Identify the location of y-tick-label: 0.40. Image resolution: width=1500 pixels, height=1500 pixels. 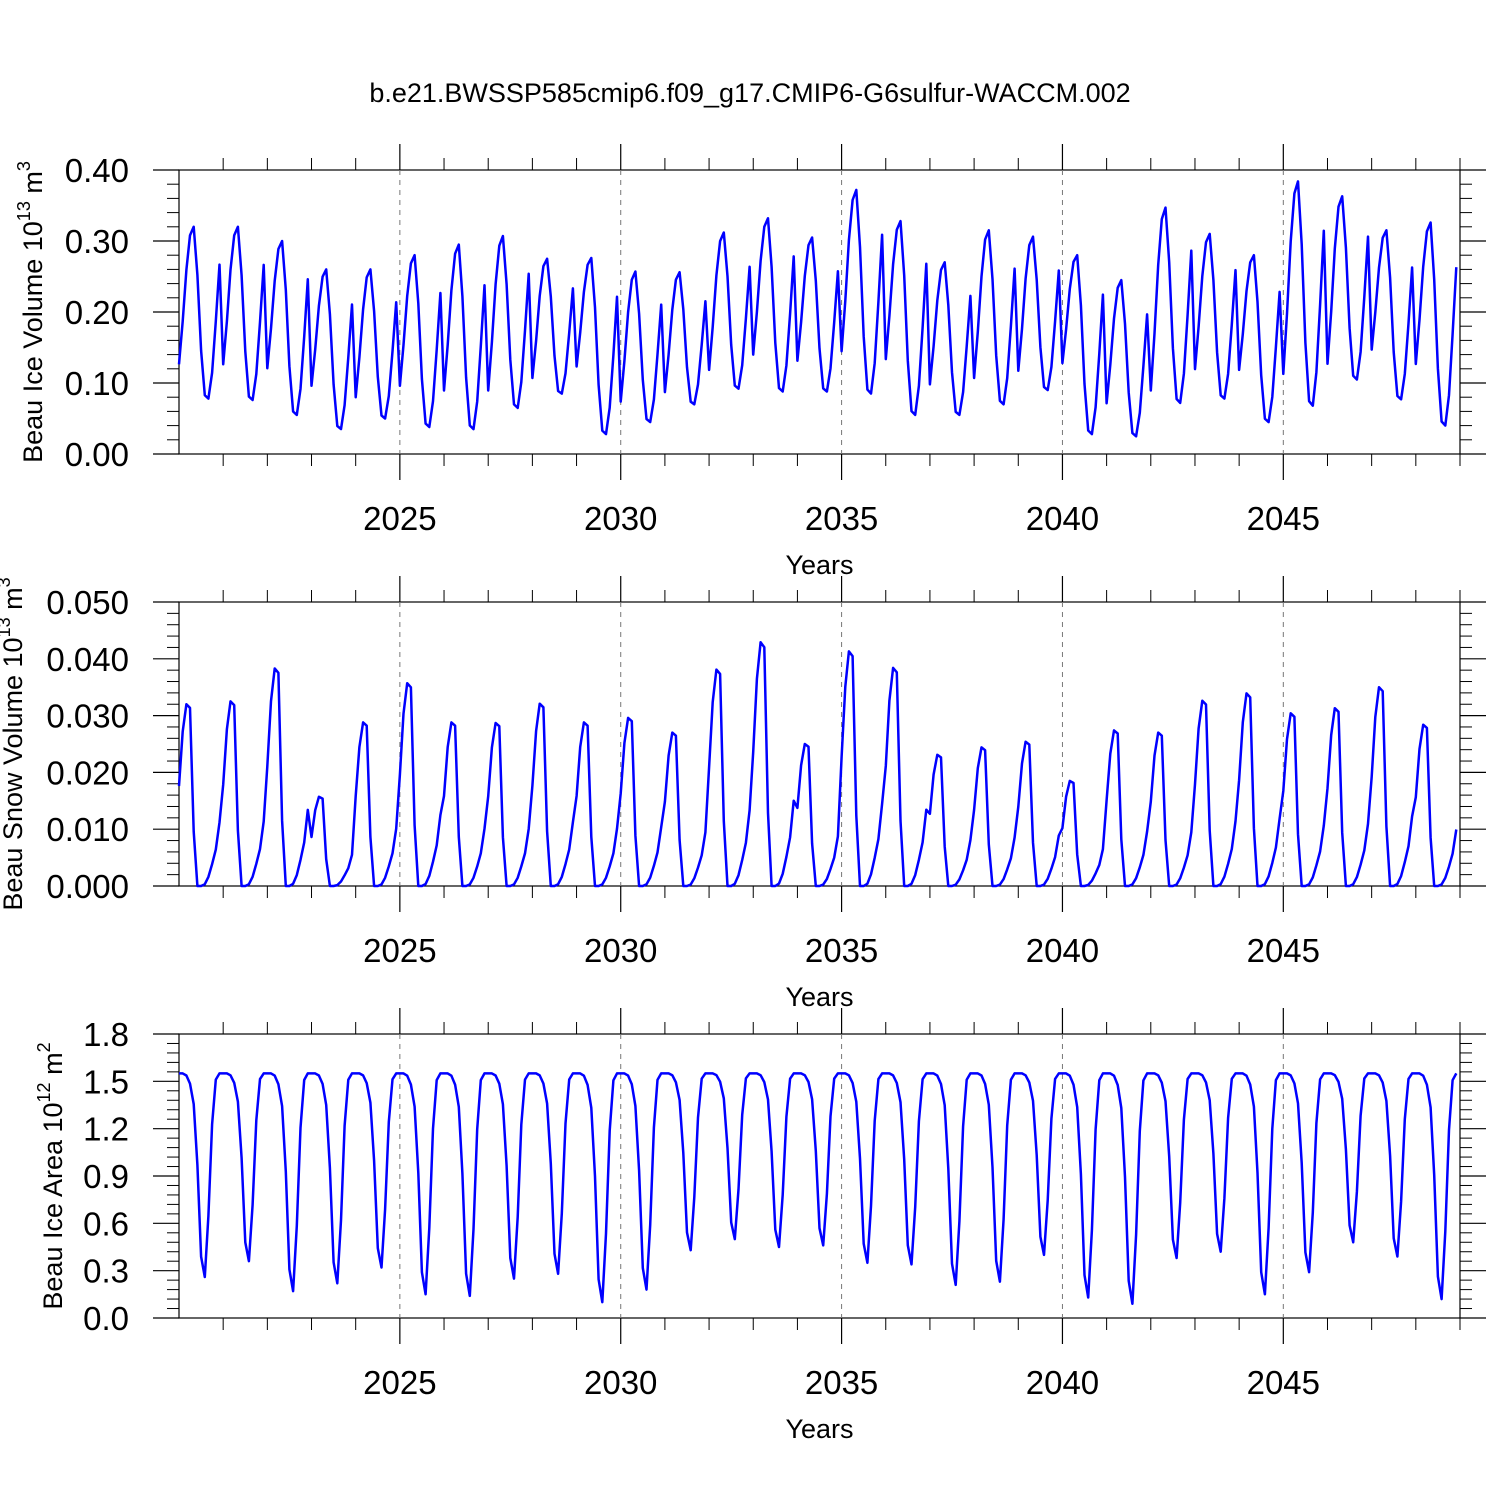
(97, 170).